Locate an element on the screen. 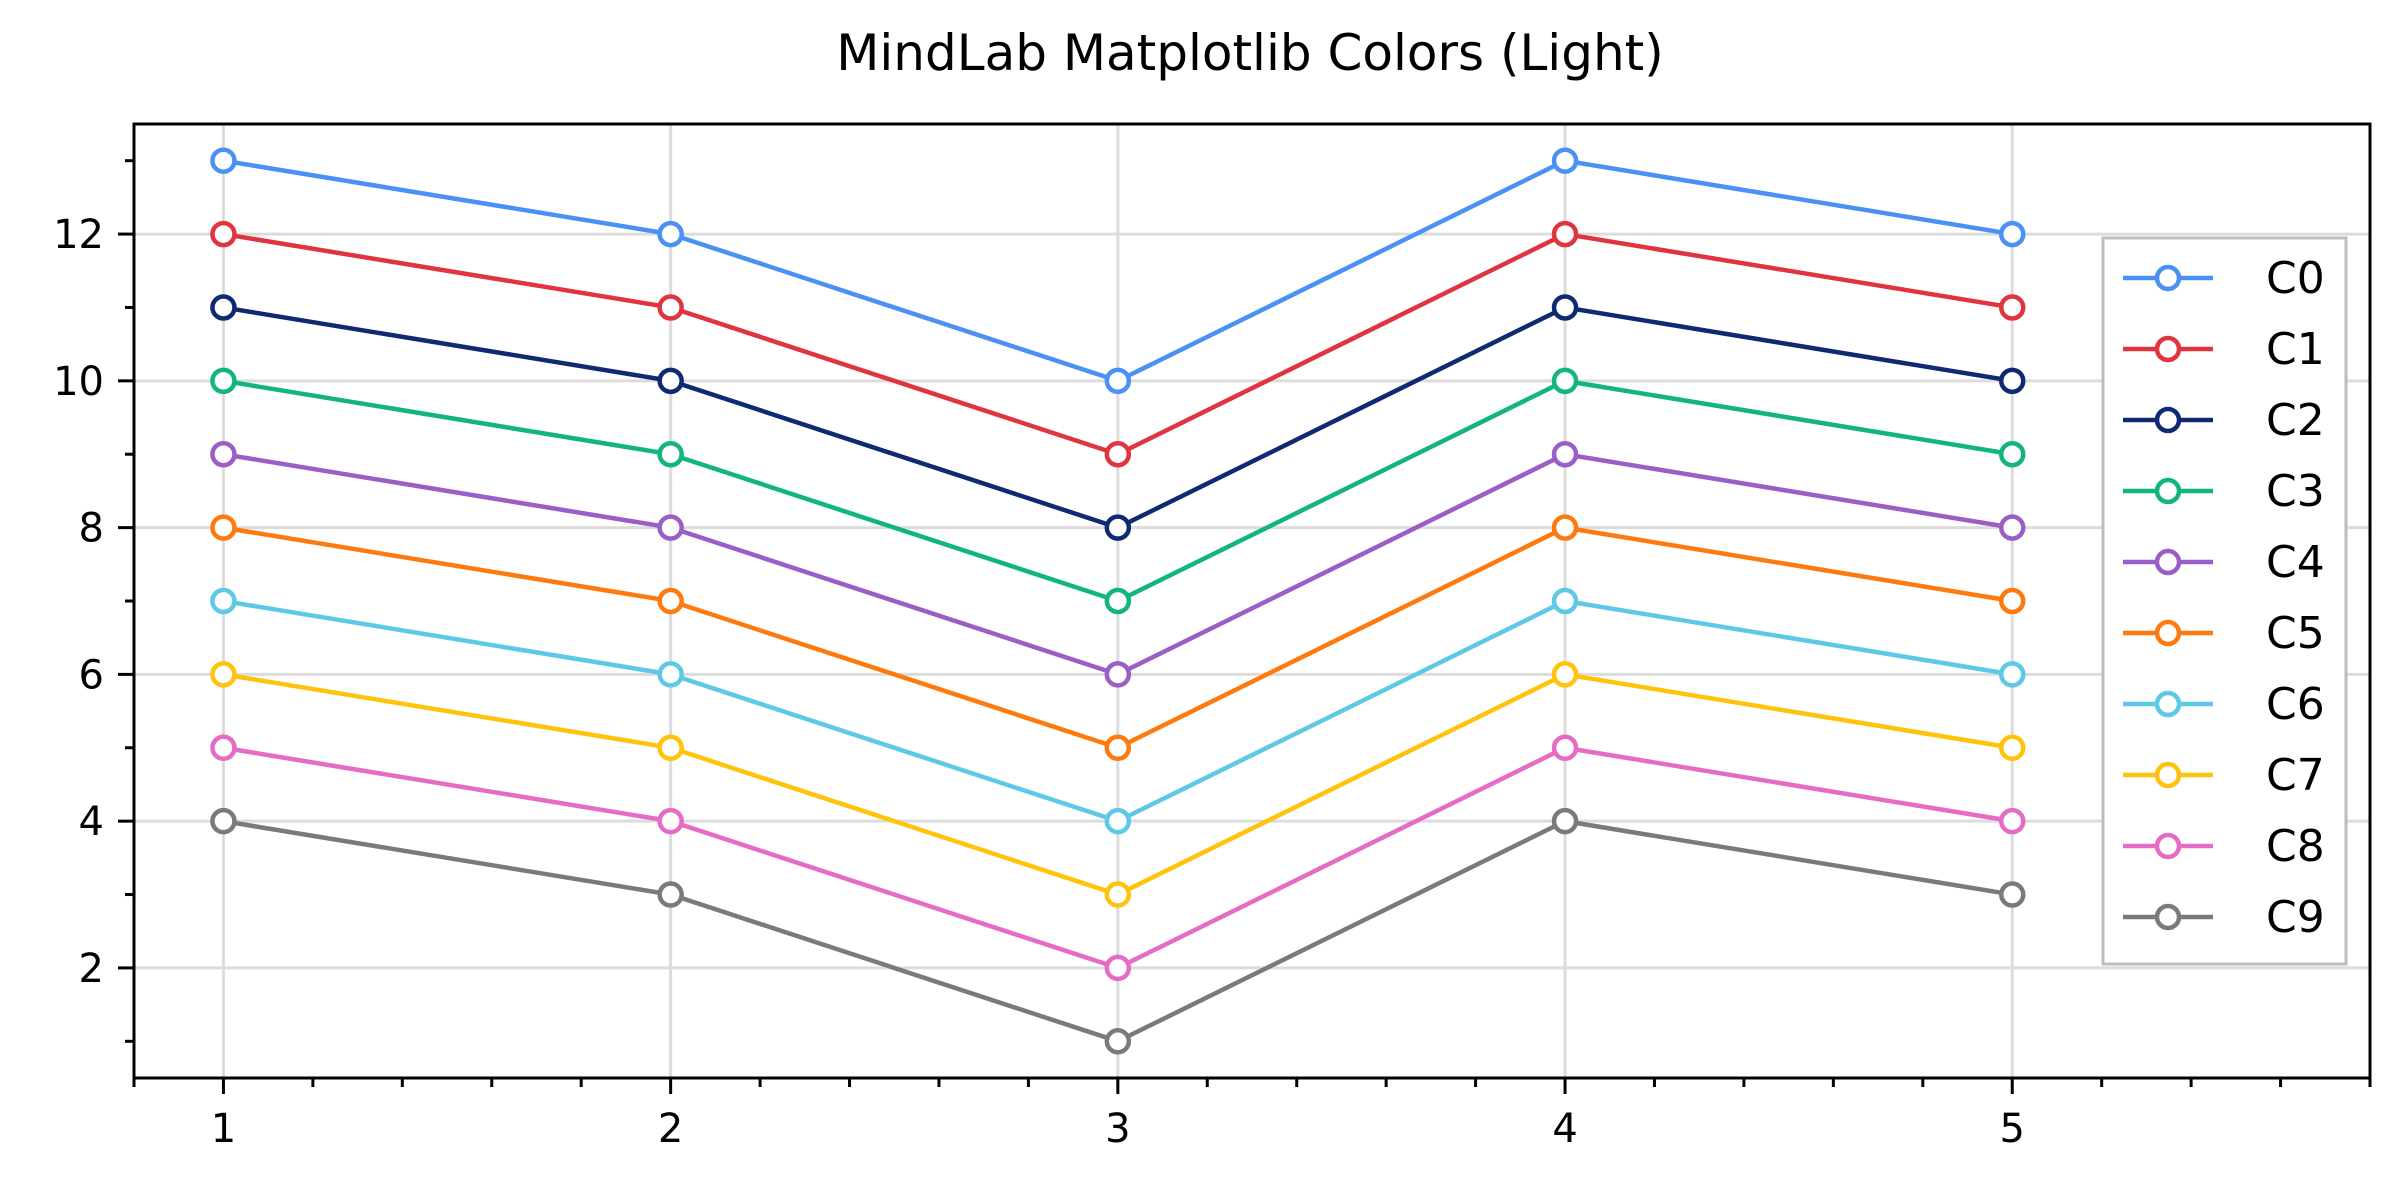 The height and width of the screenshot is (1200, 2400). legend-marker-C9 is located at coordinates (2168, 917).